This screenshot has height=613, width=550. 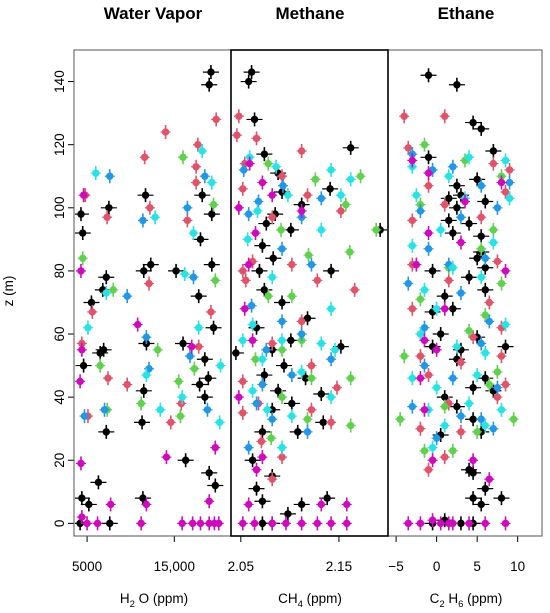 What do you see at coordinates (8, 291) in the screenshot?
I see `y-axis-label: z (m)` at bounding box center [8, 291].